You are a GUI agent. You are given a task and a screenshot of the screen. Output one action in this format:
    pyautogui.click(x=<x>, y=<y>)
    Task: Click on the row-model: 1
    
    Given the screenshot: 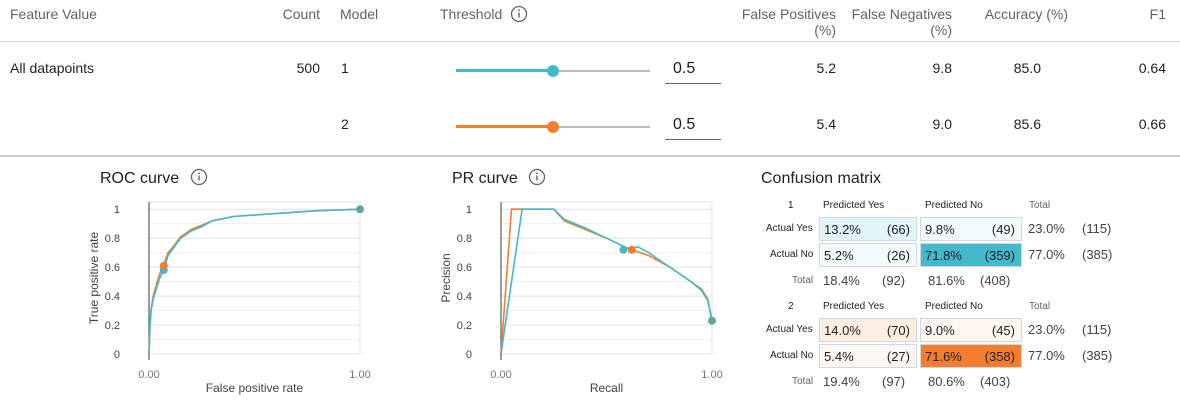 What is the action you would take?
    pyautogui.click(x=345, y=68)
    